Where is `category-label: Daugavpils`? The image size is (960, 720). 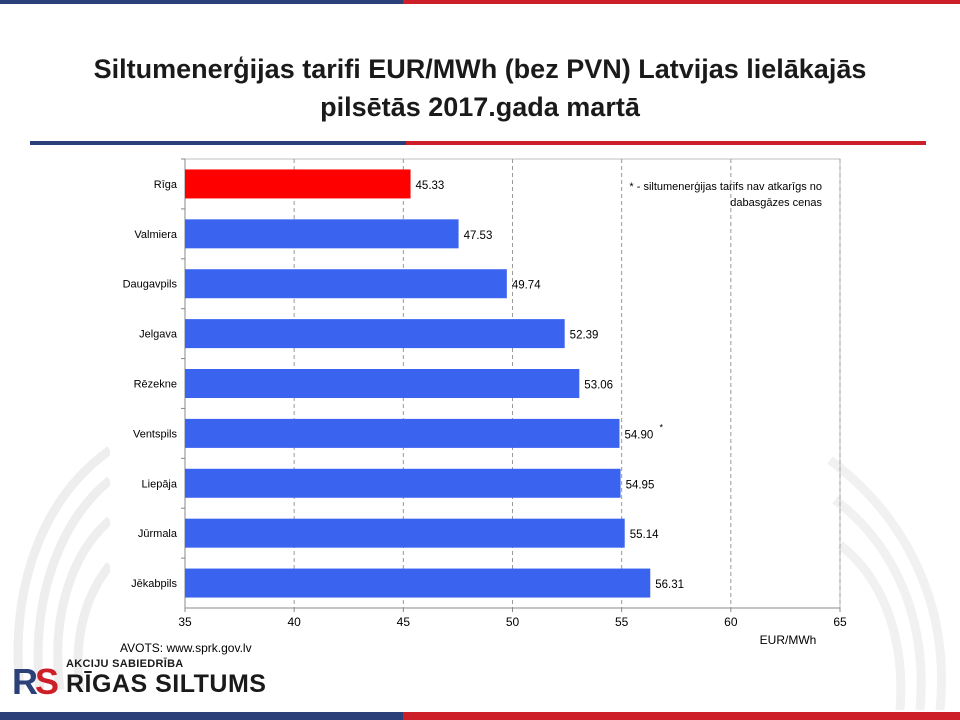
category-label: Daugavpils is located at coordinates (150, 285).